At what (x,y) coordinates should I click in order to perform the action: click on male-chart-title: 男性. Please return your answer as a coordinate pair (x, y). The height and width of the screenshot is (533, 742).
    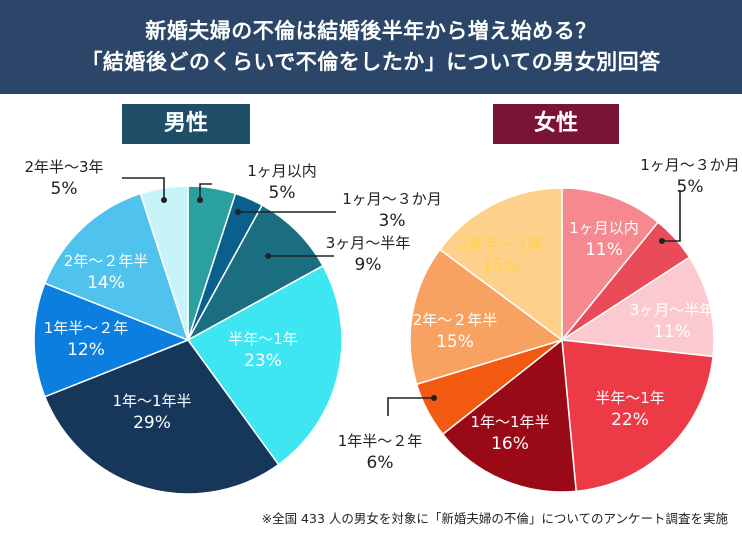
    Looking at the image, I should click on (186, 124).